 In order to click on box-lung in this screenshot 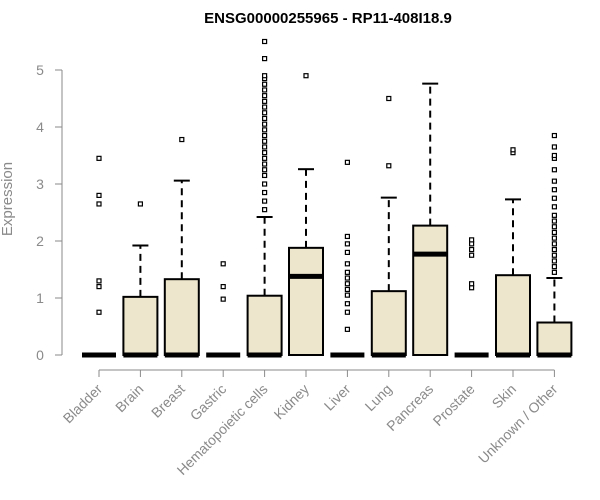, I will do `click(388, 226)`.